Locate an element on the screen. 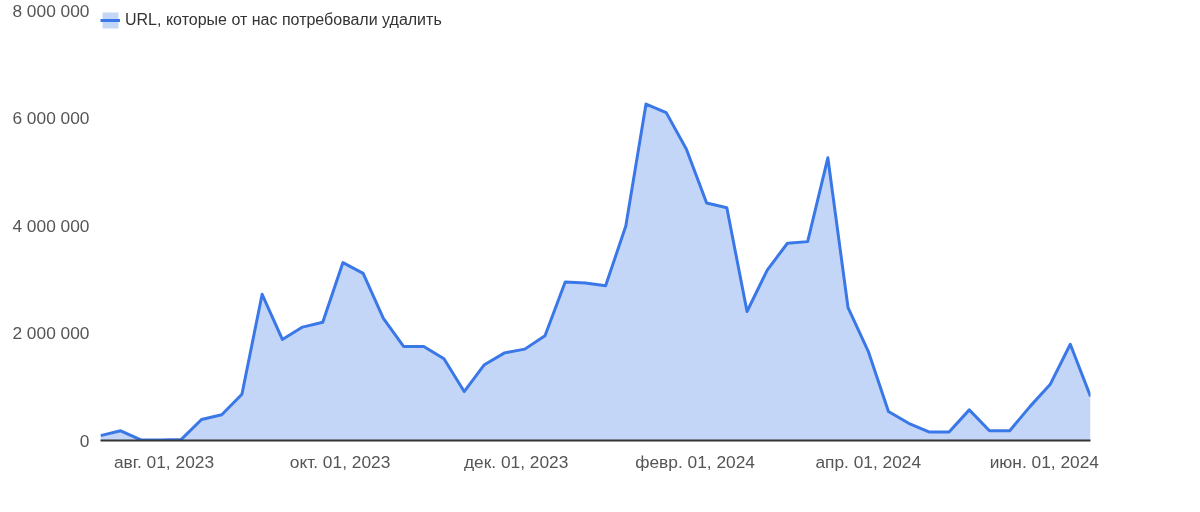 The height and width of the screenshot is (512, 1200). legend-label: URL, которые от нас потребовали удалить is located at coordinates (283, 20).